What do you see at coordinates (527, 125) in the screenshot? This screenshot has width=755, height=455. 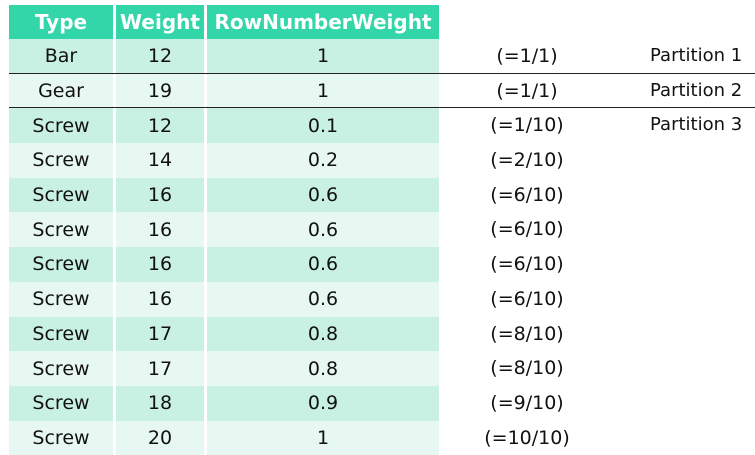 I see `calculation-text: (=1/10)` at bounding box center [527, 125].